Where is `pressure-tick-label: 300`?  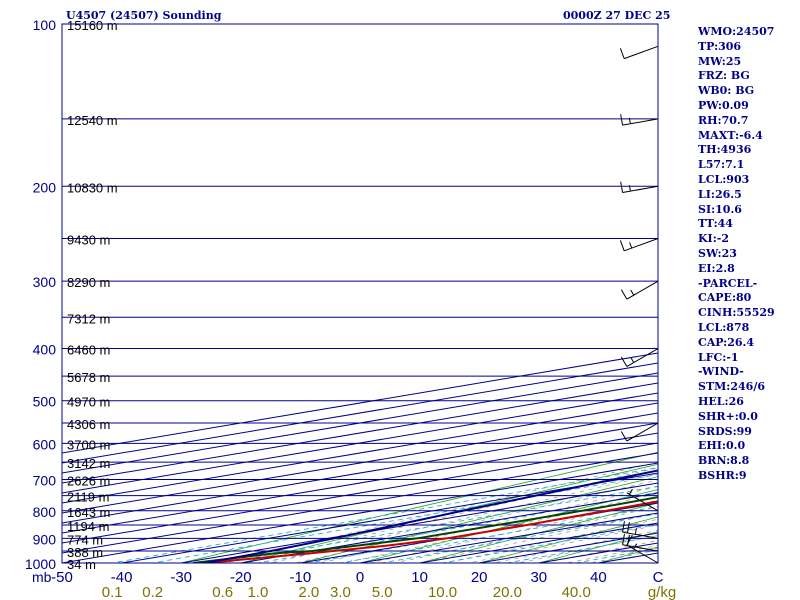 pressure-tick-label: 300 is located at coordinates (45, 282).